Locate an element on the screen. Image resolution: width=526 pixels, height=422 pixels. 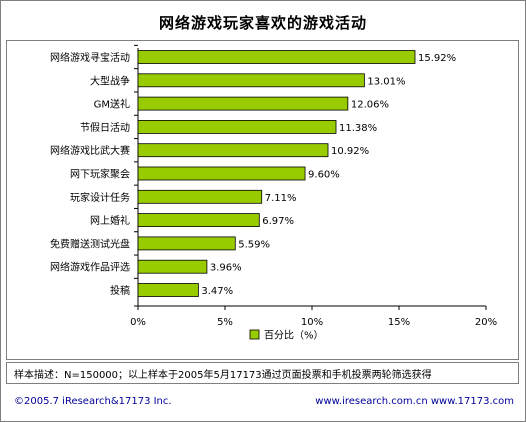
value-label: 6.97% is located at coordinates (278, 221).